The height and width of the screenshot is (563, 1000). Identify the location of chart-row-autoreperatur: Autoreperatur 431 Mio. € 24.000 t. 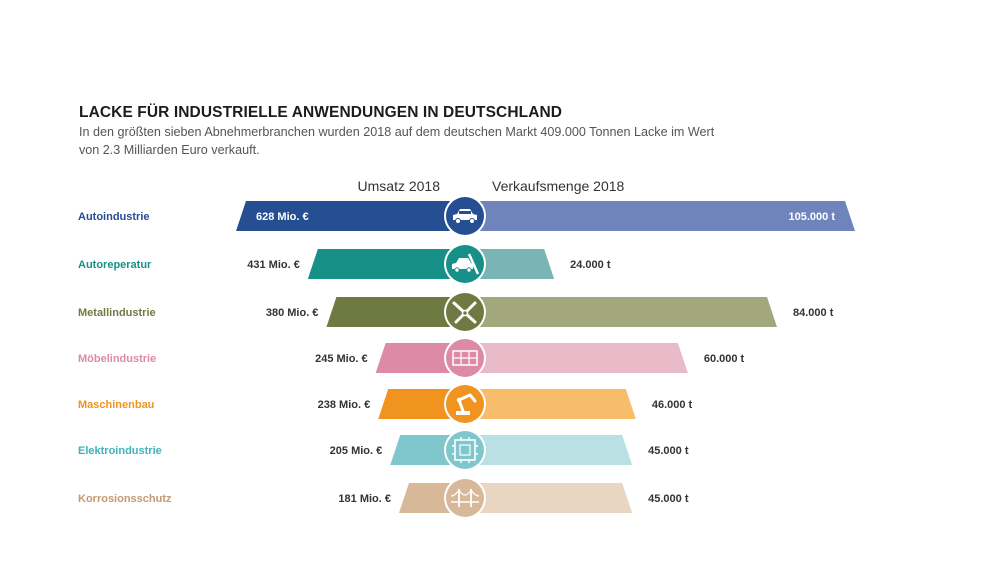
(344, 264).